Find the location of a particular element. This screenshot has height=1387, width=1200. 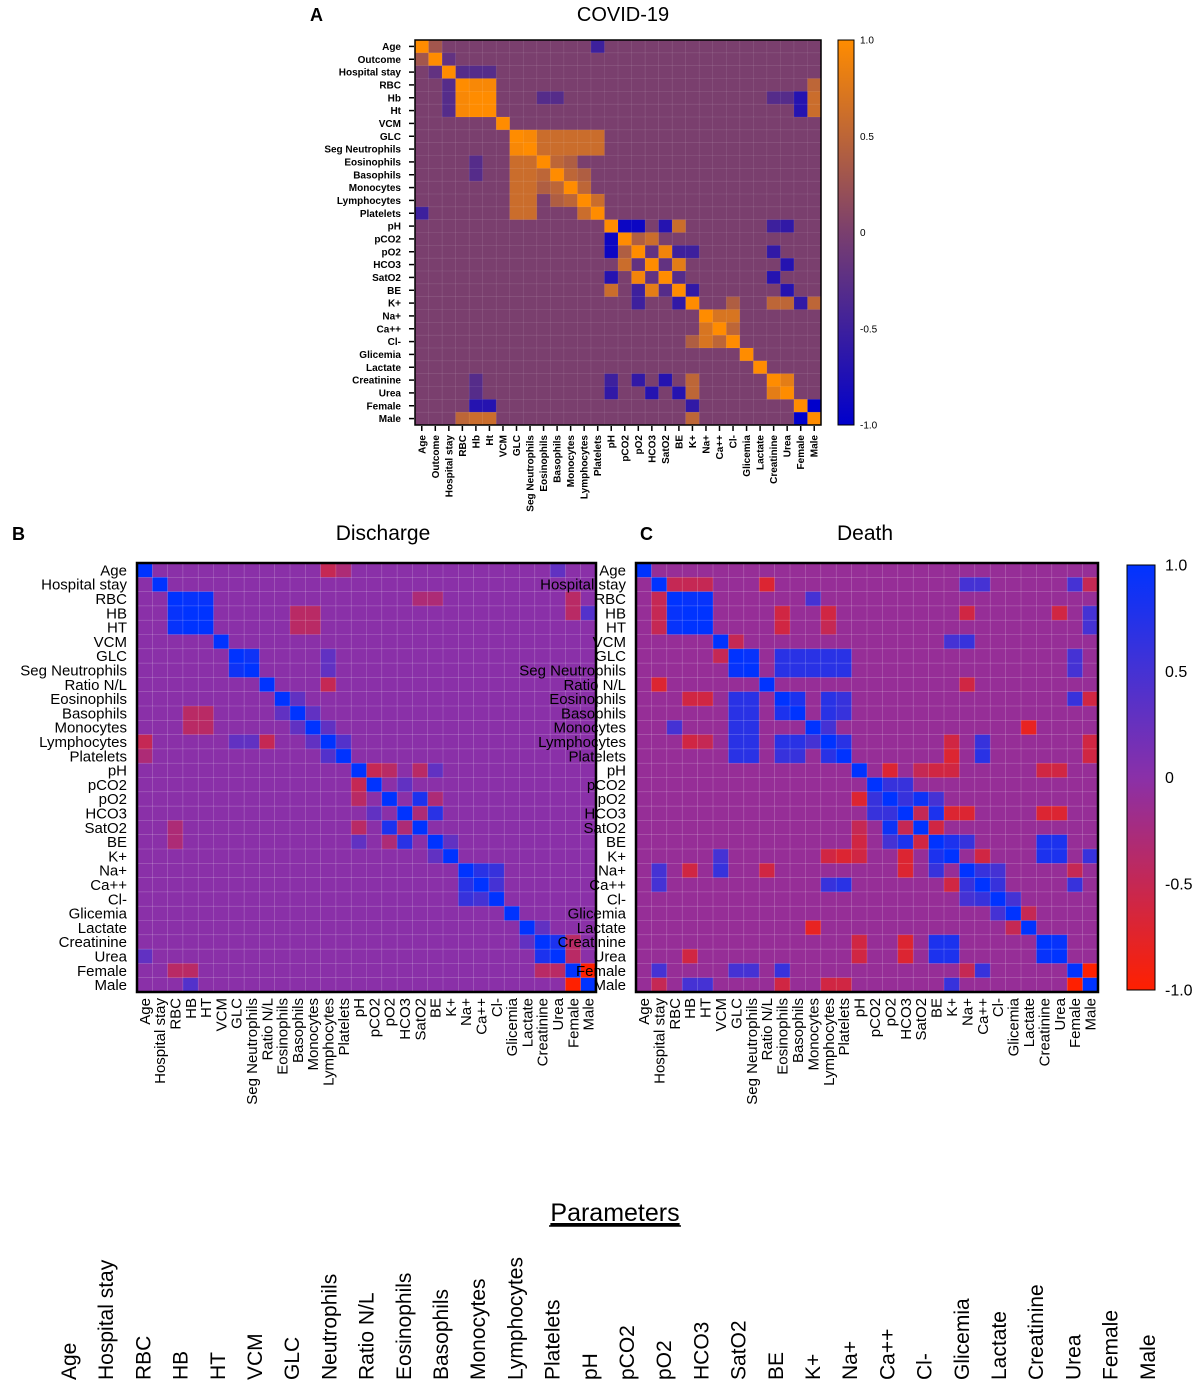

column-label: Ca++ is located at coordinates (720, 447).